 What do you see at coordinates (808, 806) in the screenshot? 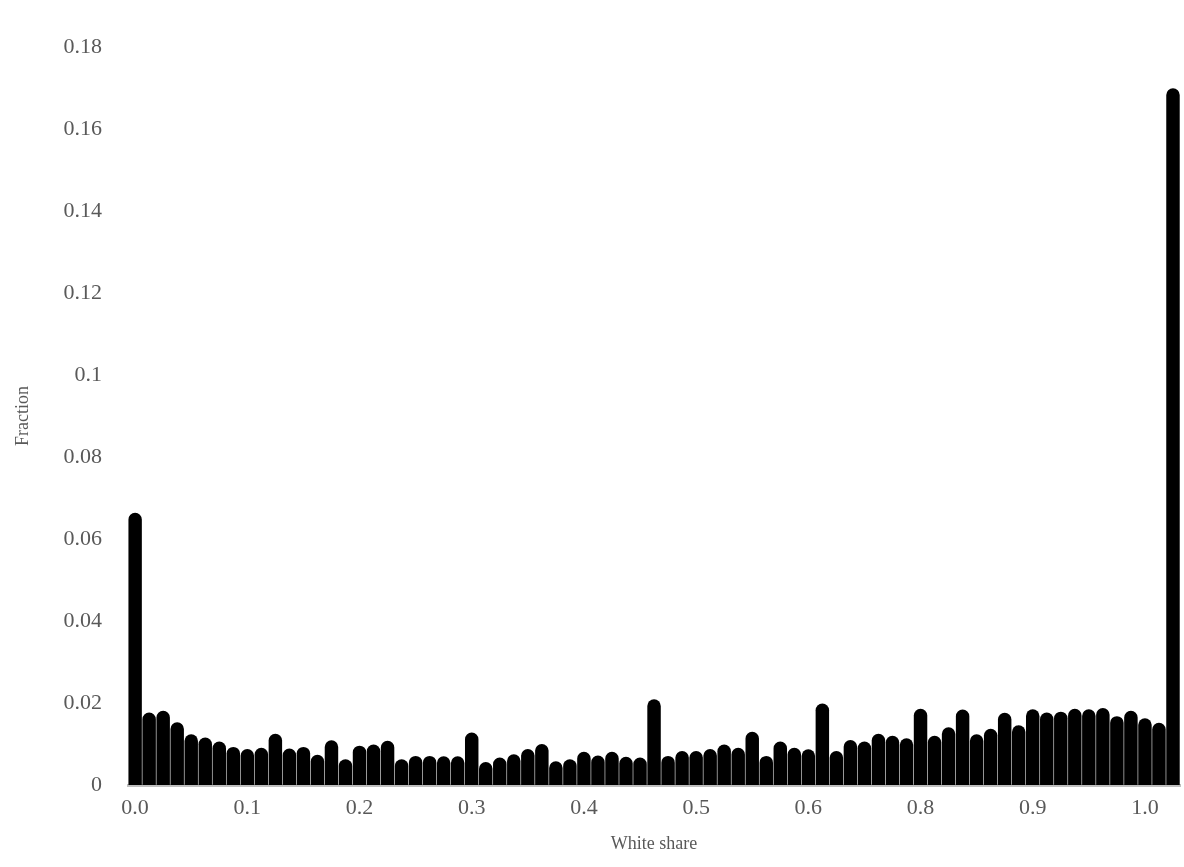
I see `x-tick-label: 0.6` at bounding box center [808, 806].